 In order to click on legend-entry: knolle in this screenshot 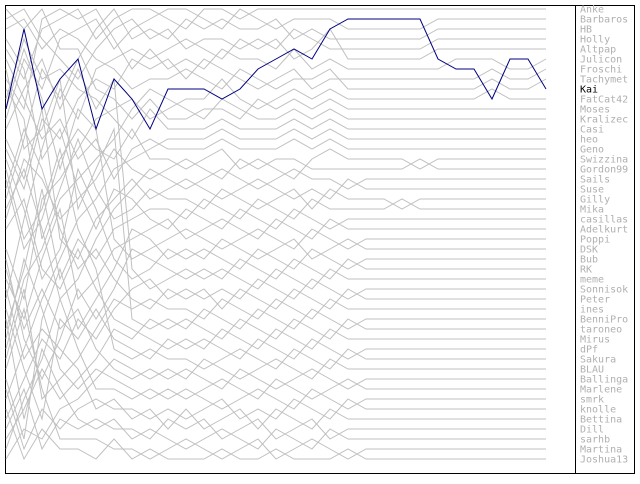, I will do `click(598, 410)`.